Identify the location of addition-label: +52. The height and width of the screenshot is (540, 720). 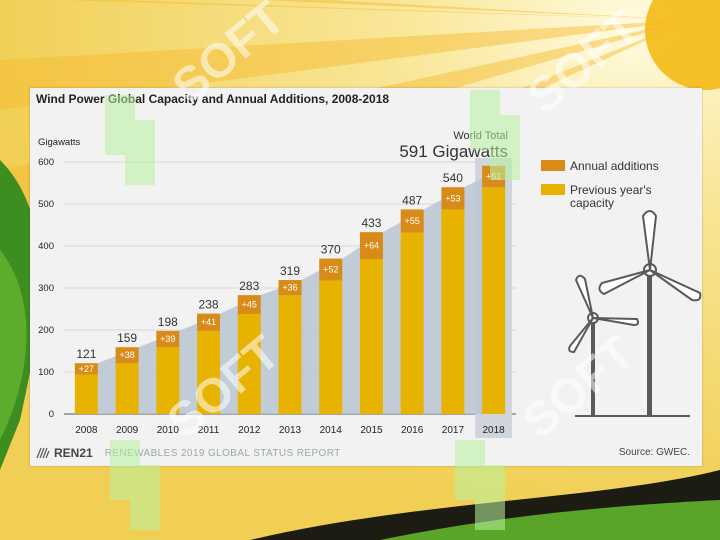
(330, 270).